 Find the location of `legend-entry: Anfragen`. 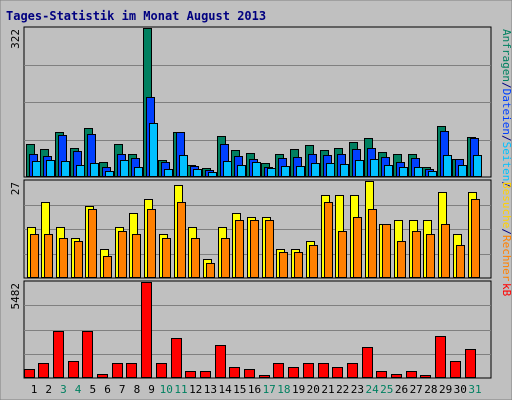

legend-entry: Anfragen is located at coordinates (506, 55).